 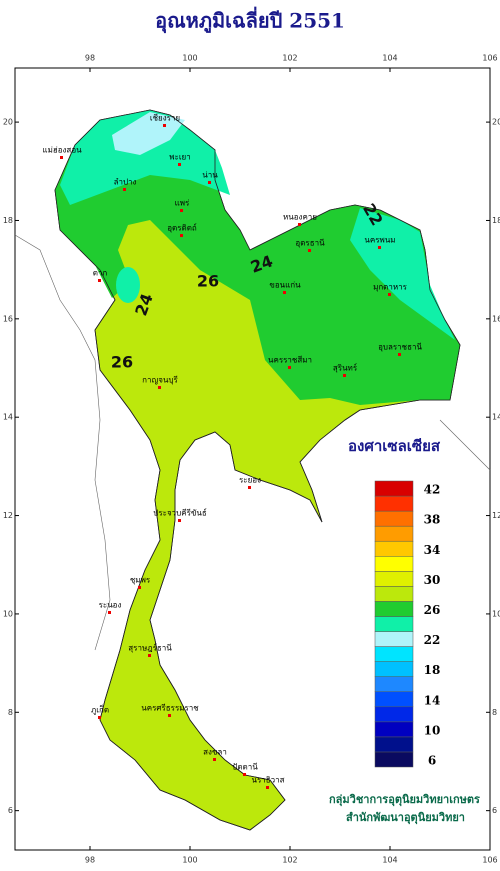 What do you see at coordinates (400, 347) in the screenshot?
I see `place-label: อุบลราชธานี` at bounding box center [400, 347].